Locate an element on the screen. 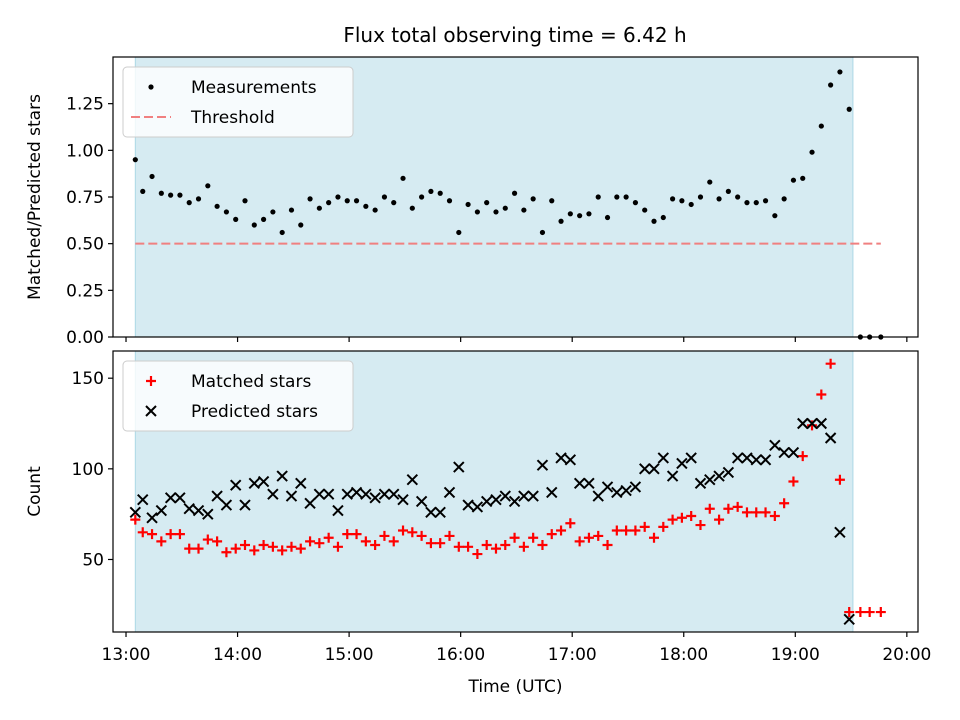 The image size is (960, 720). x-tick-label: 16:00 is located at coordinates (460, 655).